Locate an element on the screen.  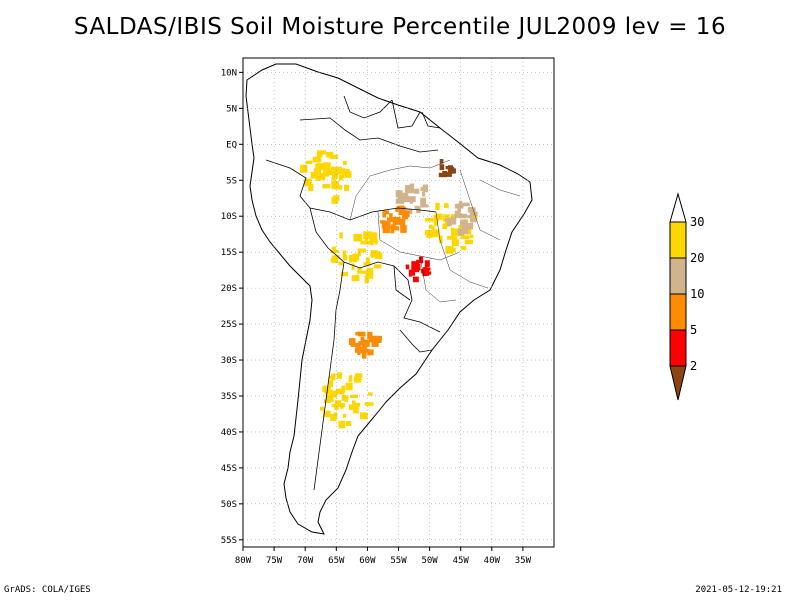
legend-label: 10 is located at coordinates (697, 294).